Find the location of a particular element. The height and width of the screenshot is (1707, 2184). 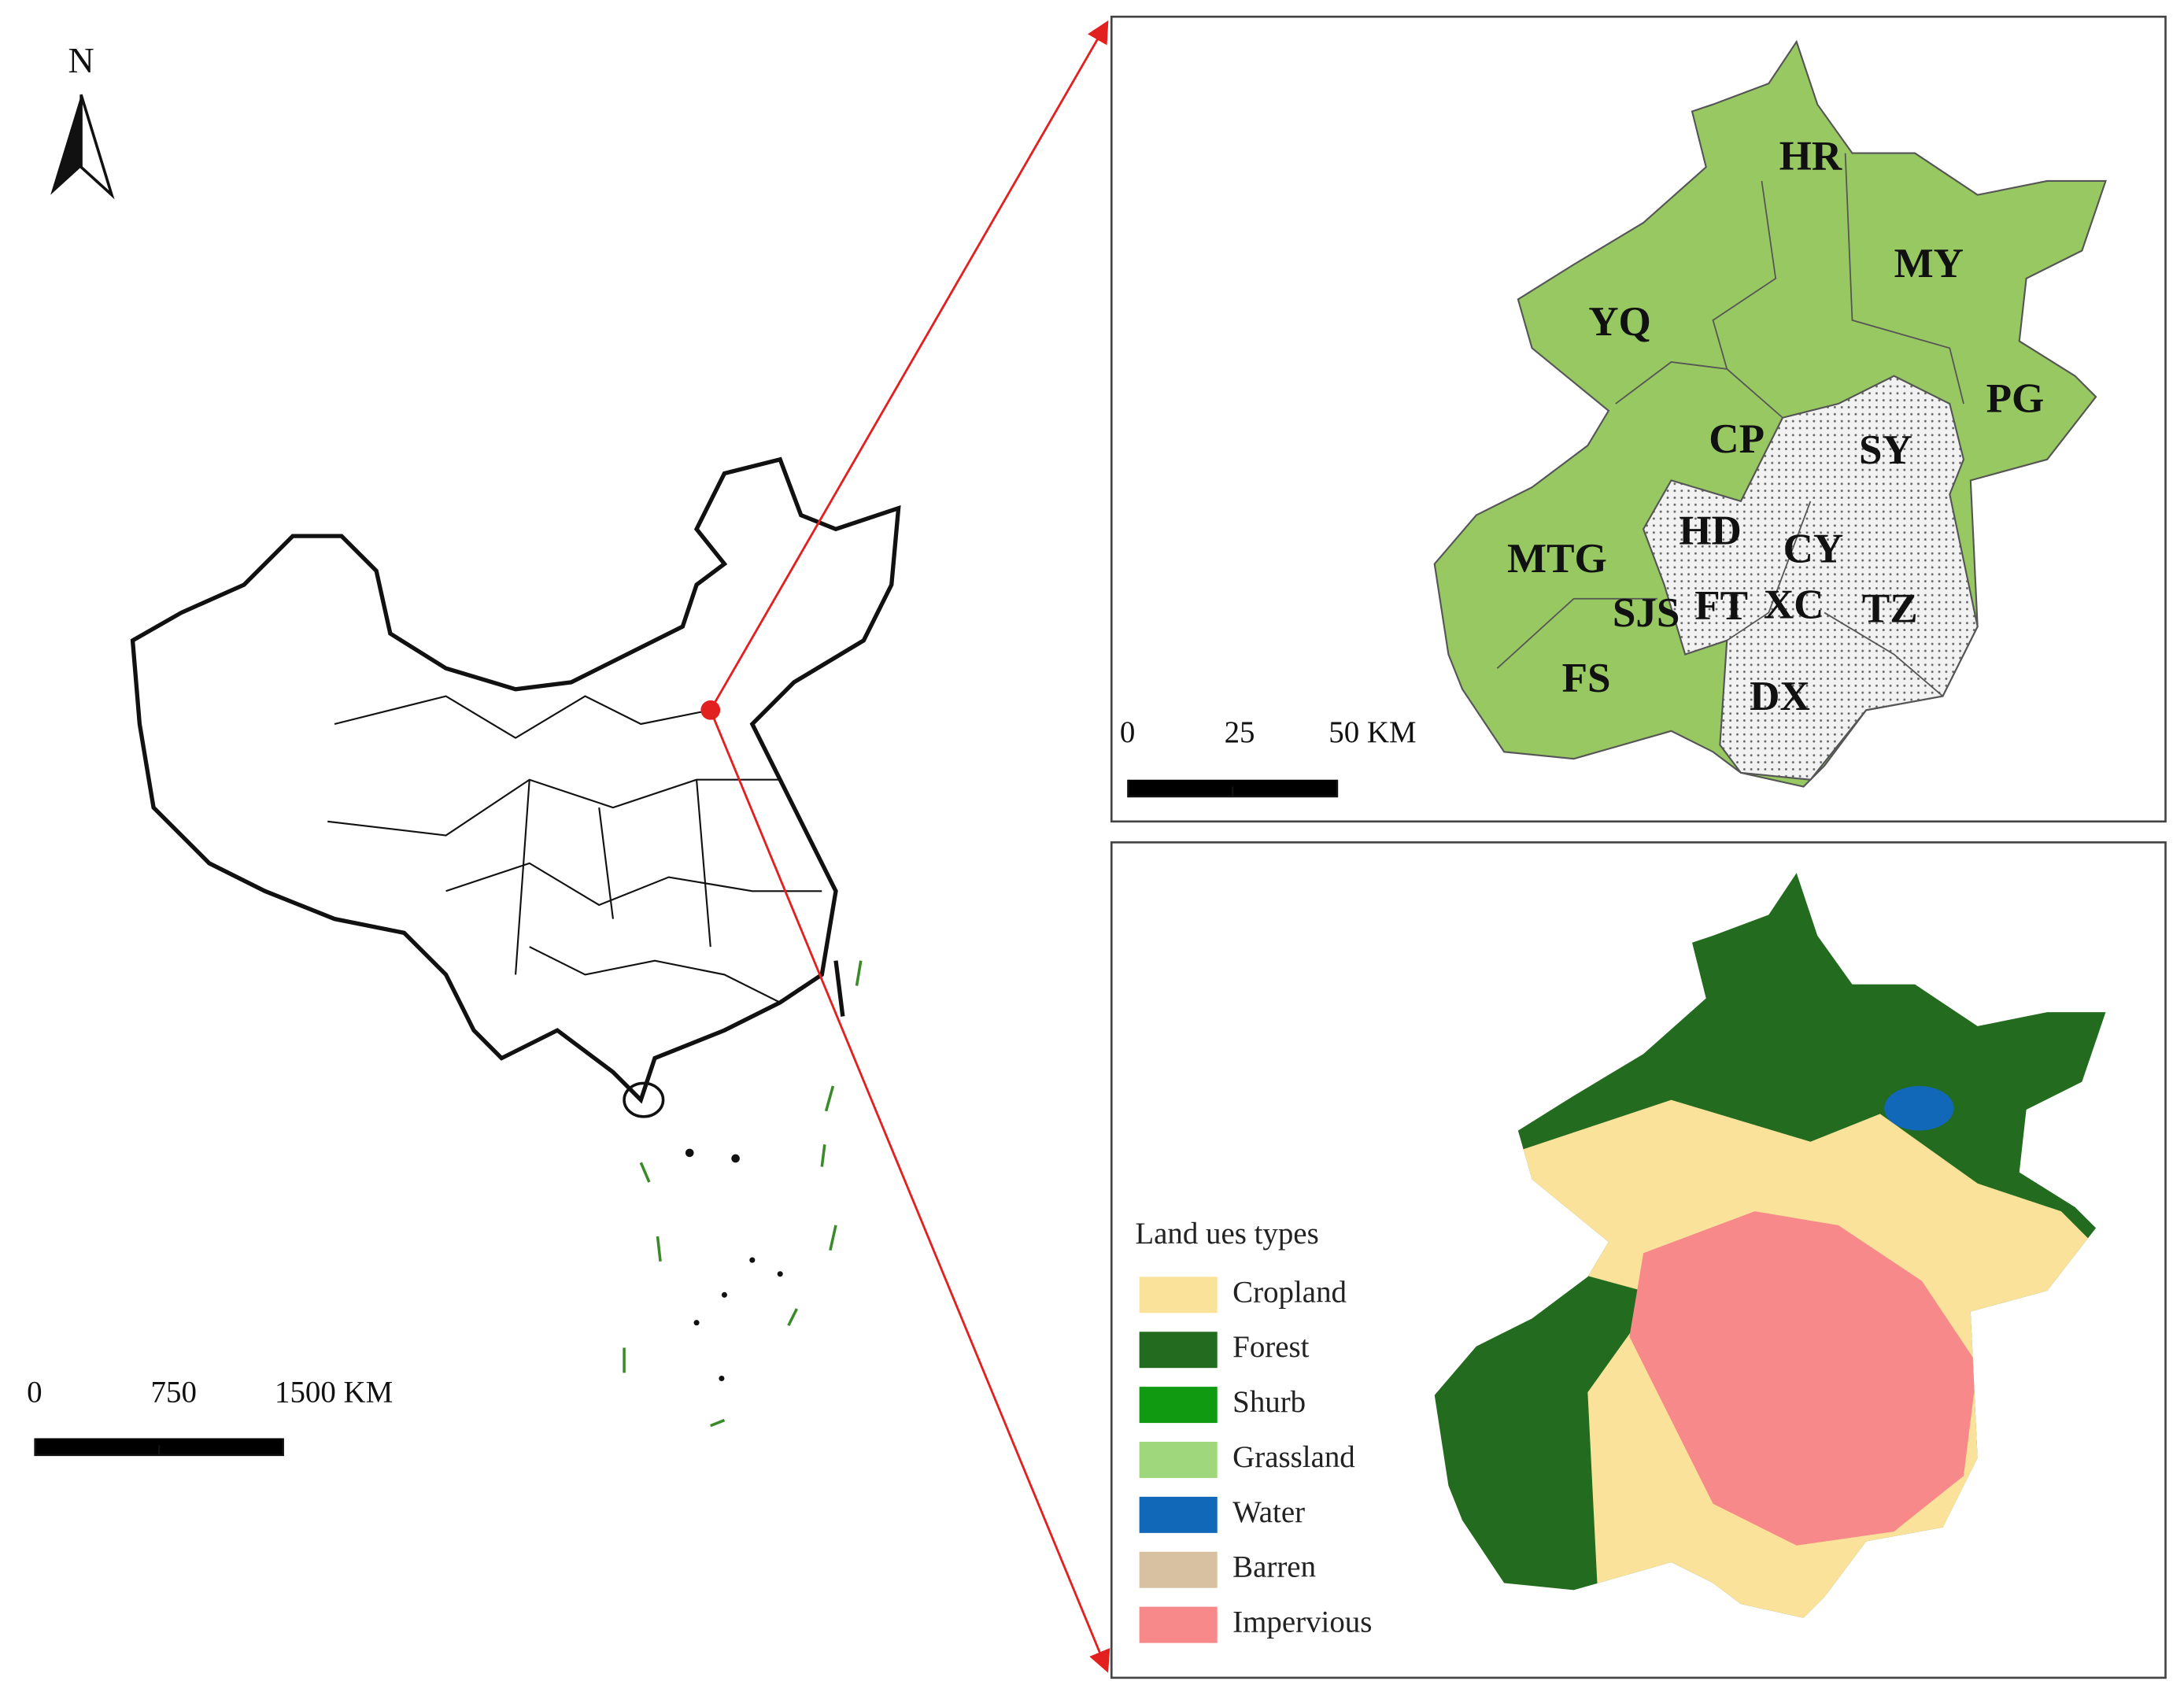

islands is located at coordinates (743, 1194).